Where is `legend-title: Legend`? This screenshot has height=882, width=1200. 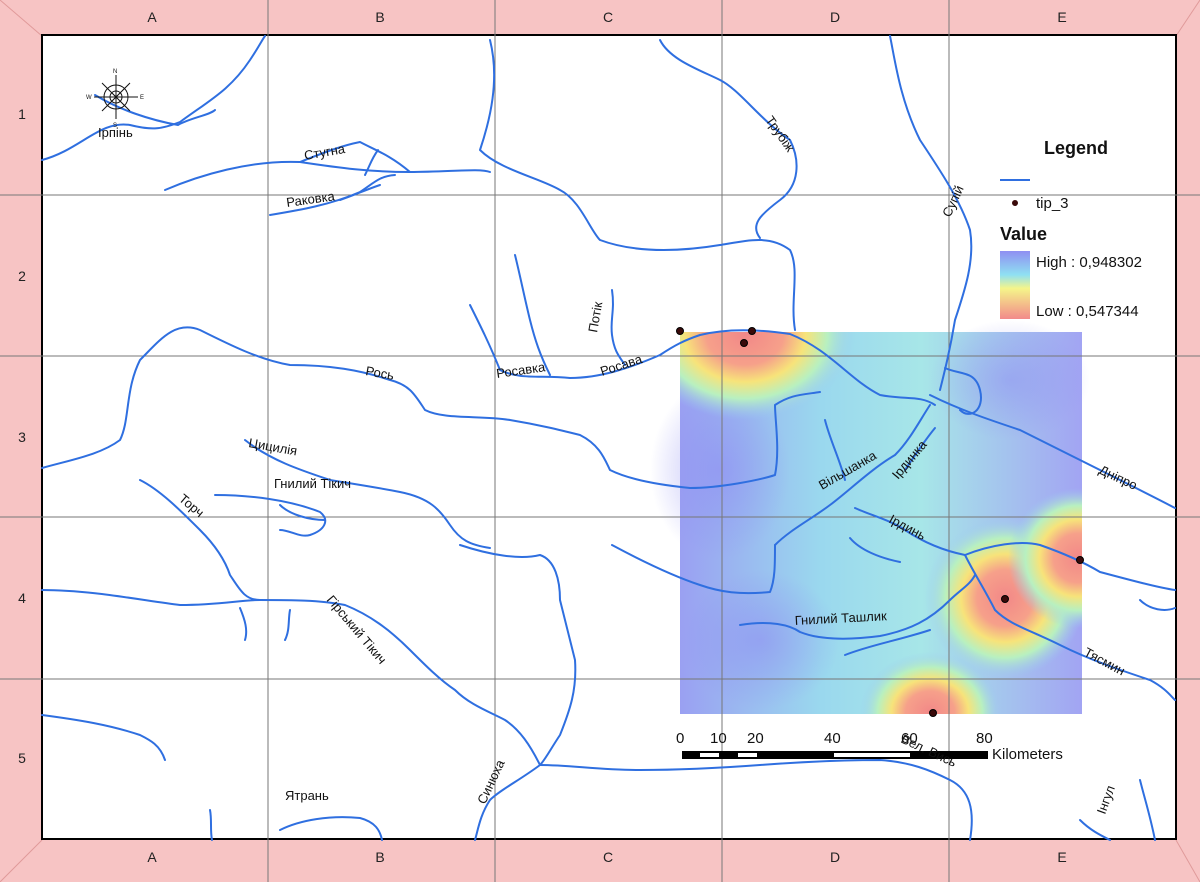
legend-title: Legend is located at coordinates (1076, 148).